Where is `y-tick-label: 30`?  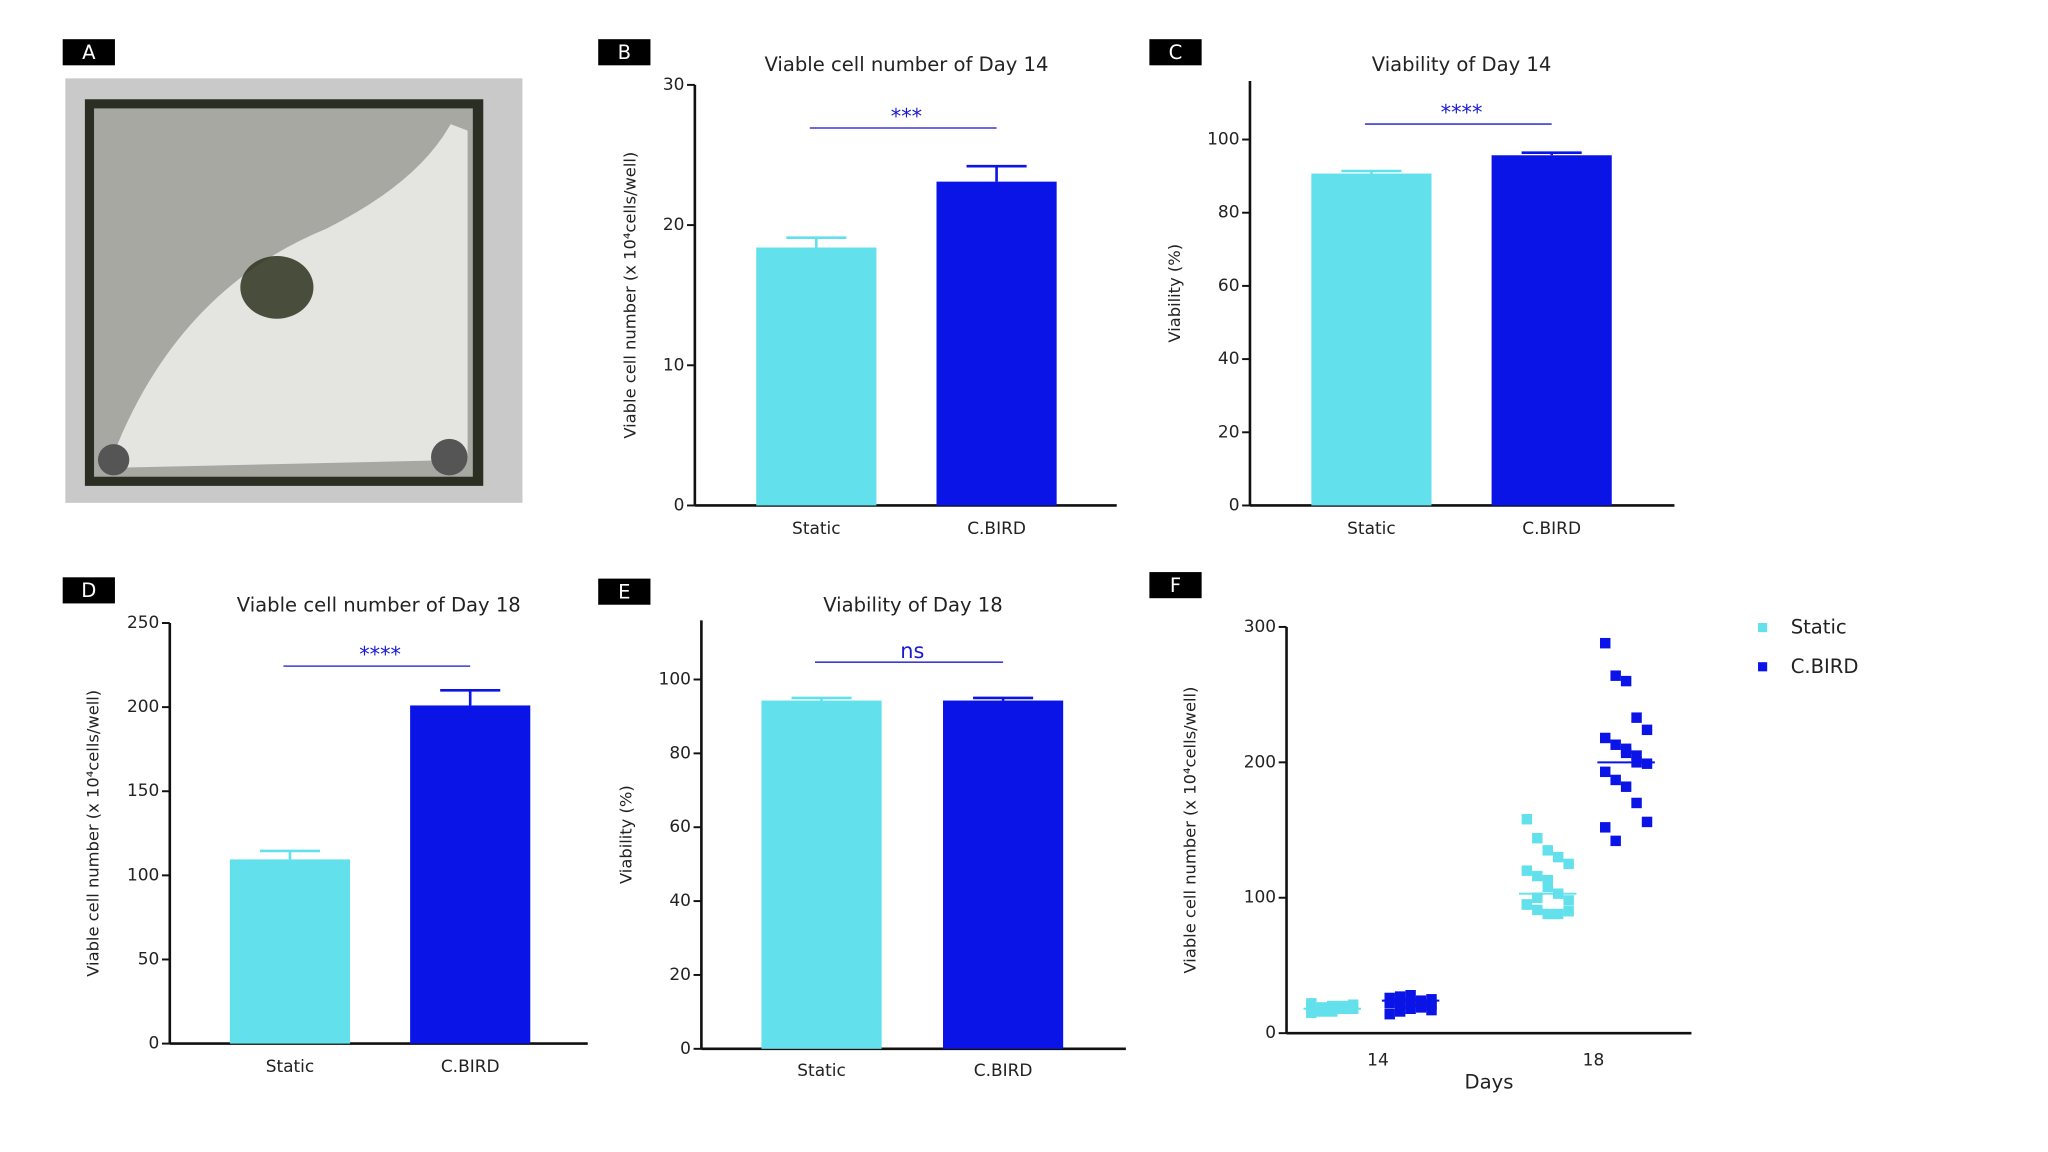
y-tick-label: 30 is located at coordinates (674, 85).